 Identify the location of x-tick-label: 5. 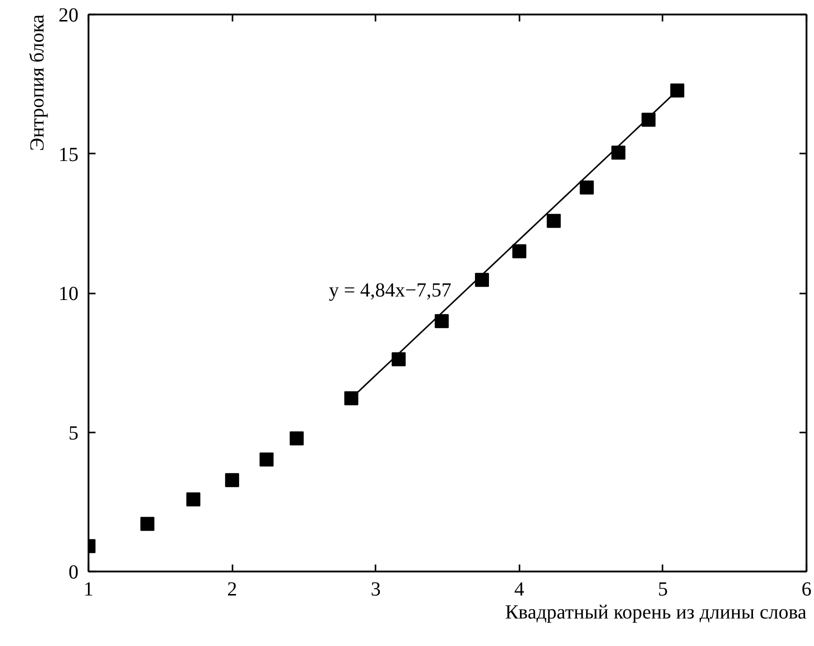
(663, 589).